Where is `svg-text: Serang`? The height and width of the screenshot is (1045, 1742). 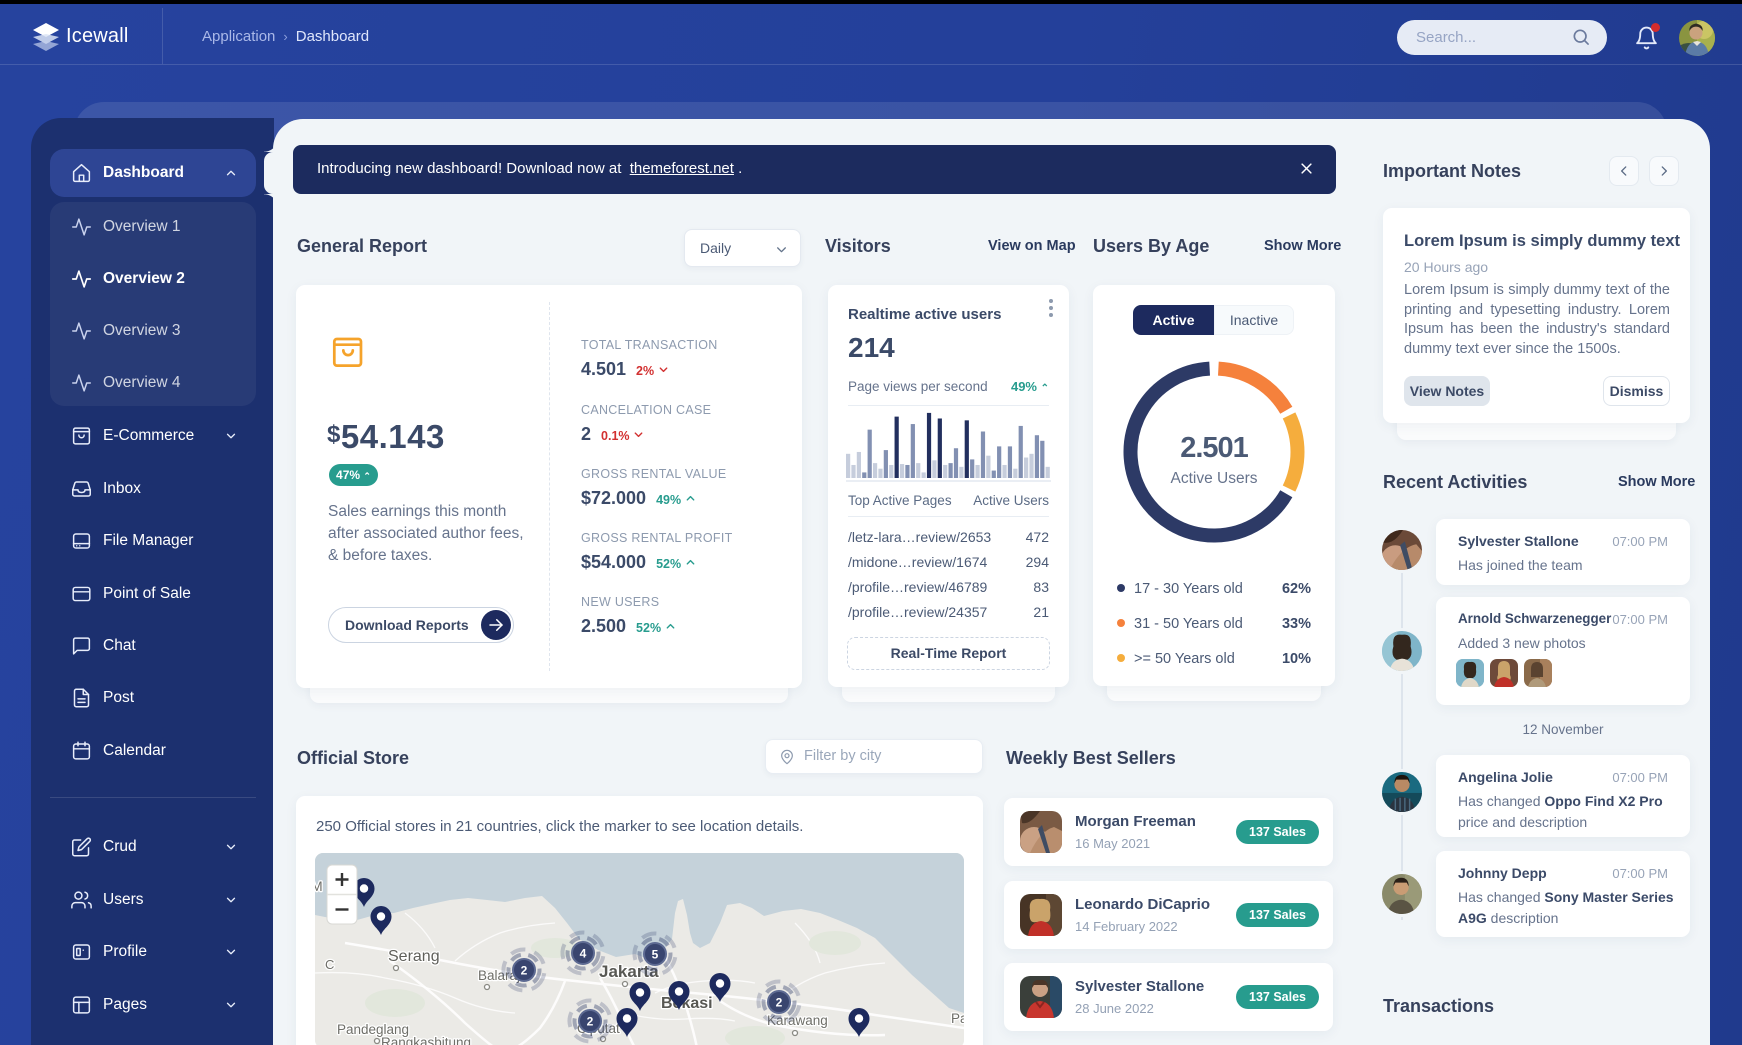
svg-text: Serang is located at coordinates (414, 956).